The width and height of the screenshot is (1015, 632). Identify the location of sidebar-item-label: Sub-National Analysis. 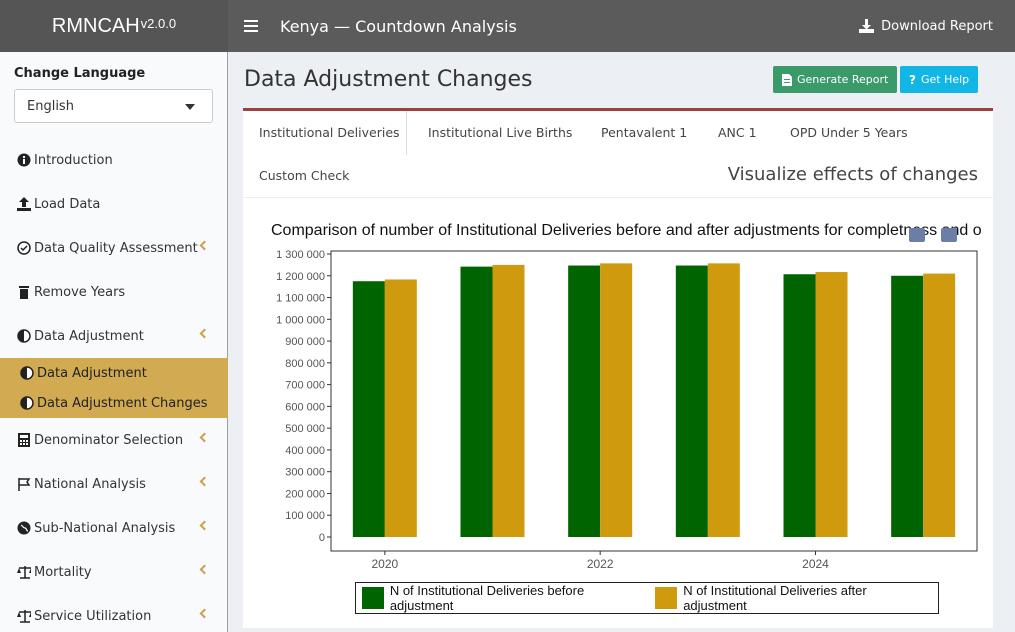
(105, 528).